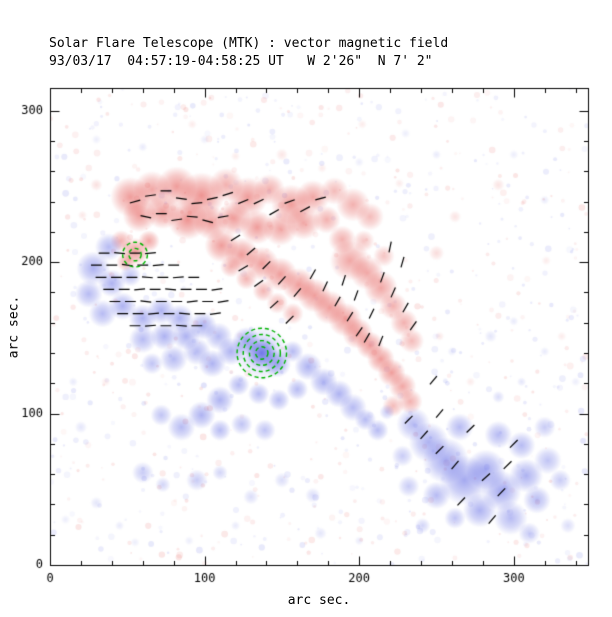 Image resolution: width=612 pixels, height=617 pixels. What do you see at coordinates (14, 327) in the screenshot?
I see `y-axis-label: arc sec.` at bounding box center [14, 327].